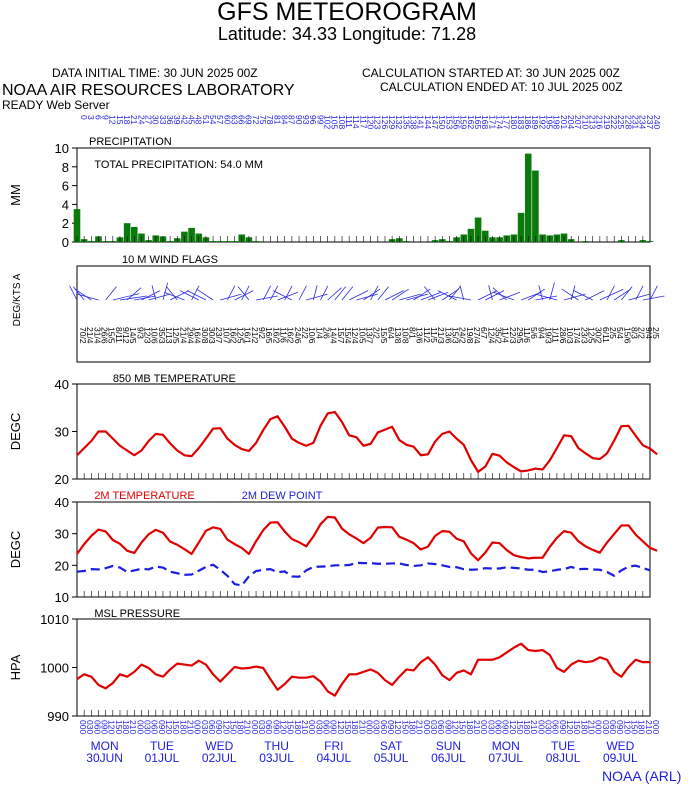 The image size is (694, 788). I want to click on day-of-week-label: FRI, so click(333, 746).